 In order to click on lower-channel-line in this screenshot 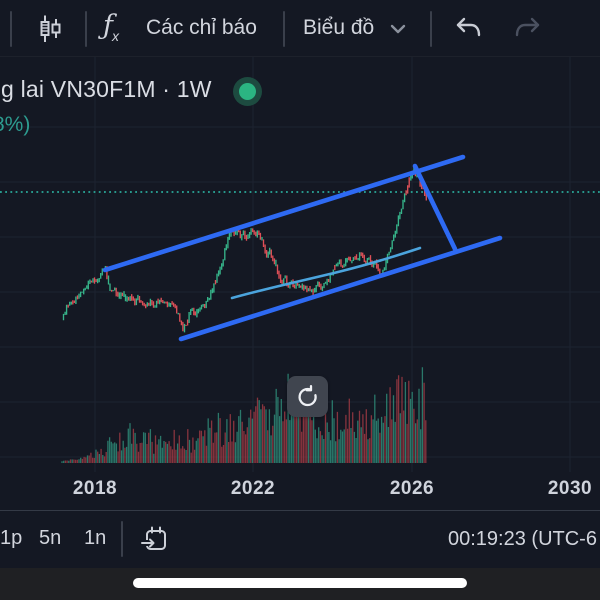, I will do `click(340, 288)`.